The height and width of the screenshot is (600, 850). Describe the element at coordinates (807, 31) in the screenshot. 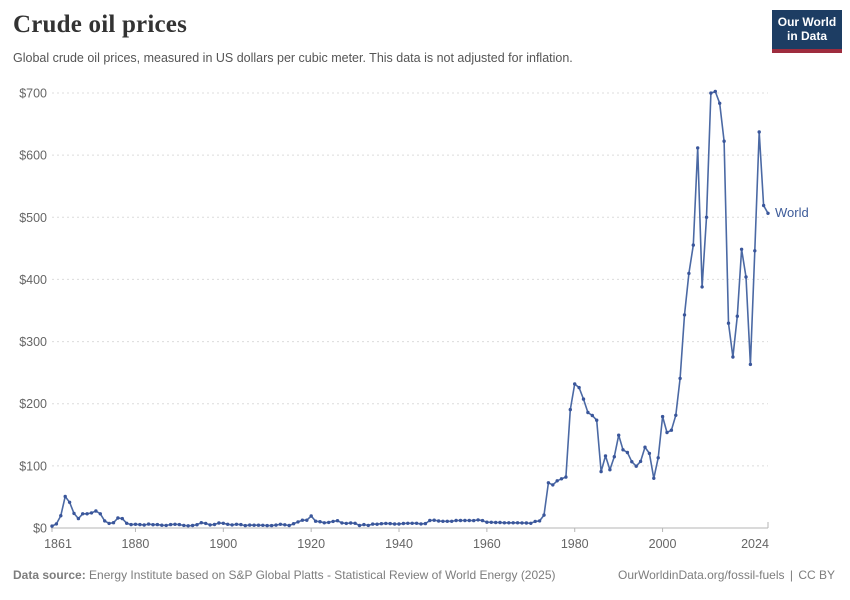

I see `owid-logo: Our World in Data` at that location.